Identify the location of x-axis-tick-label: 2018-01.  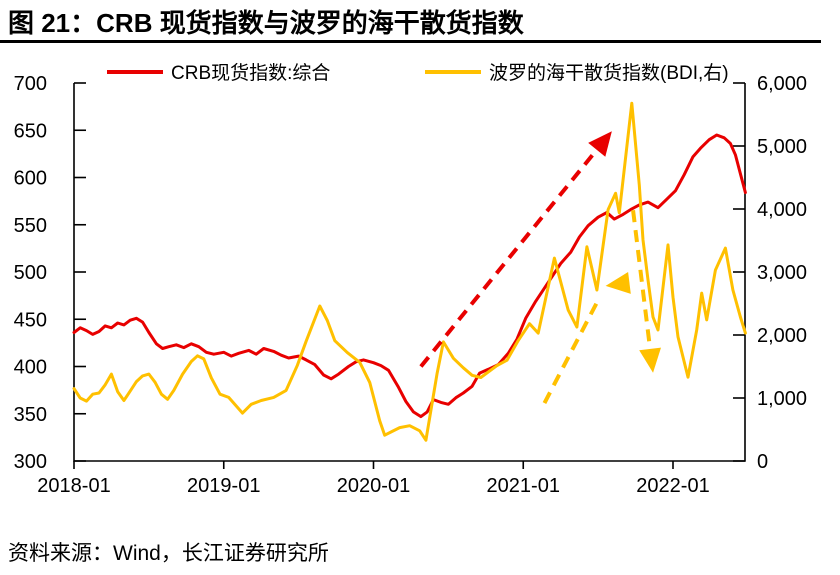
(73, 486).